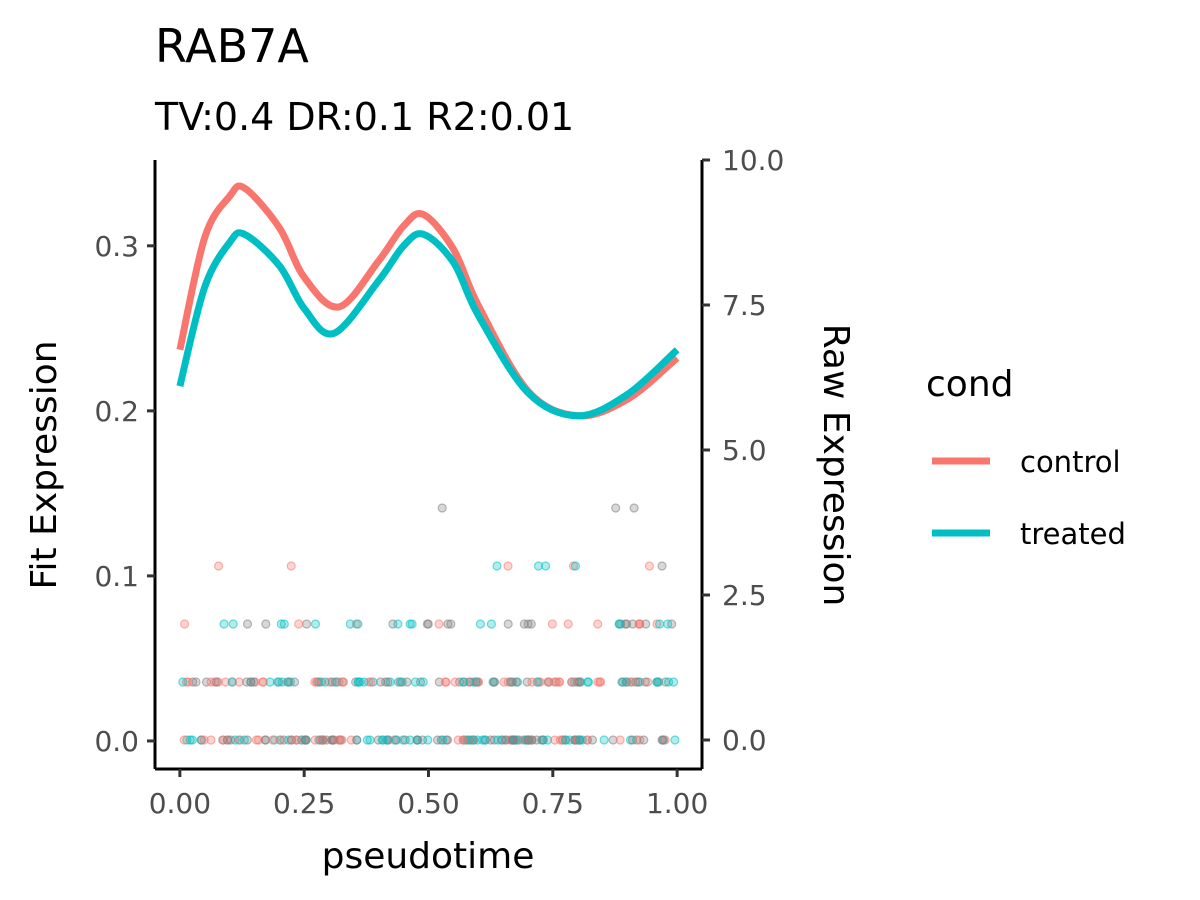 This screenshot has height=900, width=1200. I want to click on legend: cond control treated, so click(1026, 457).